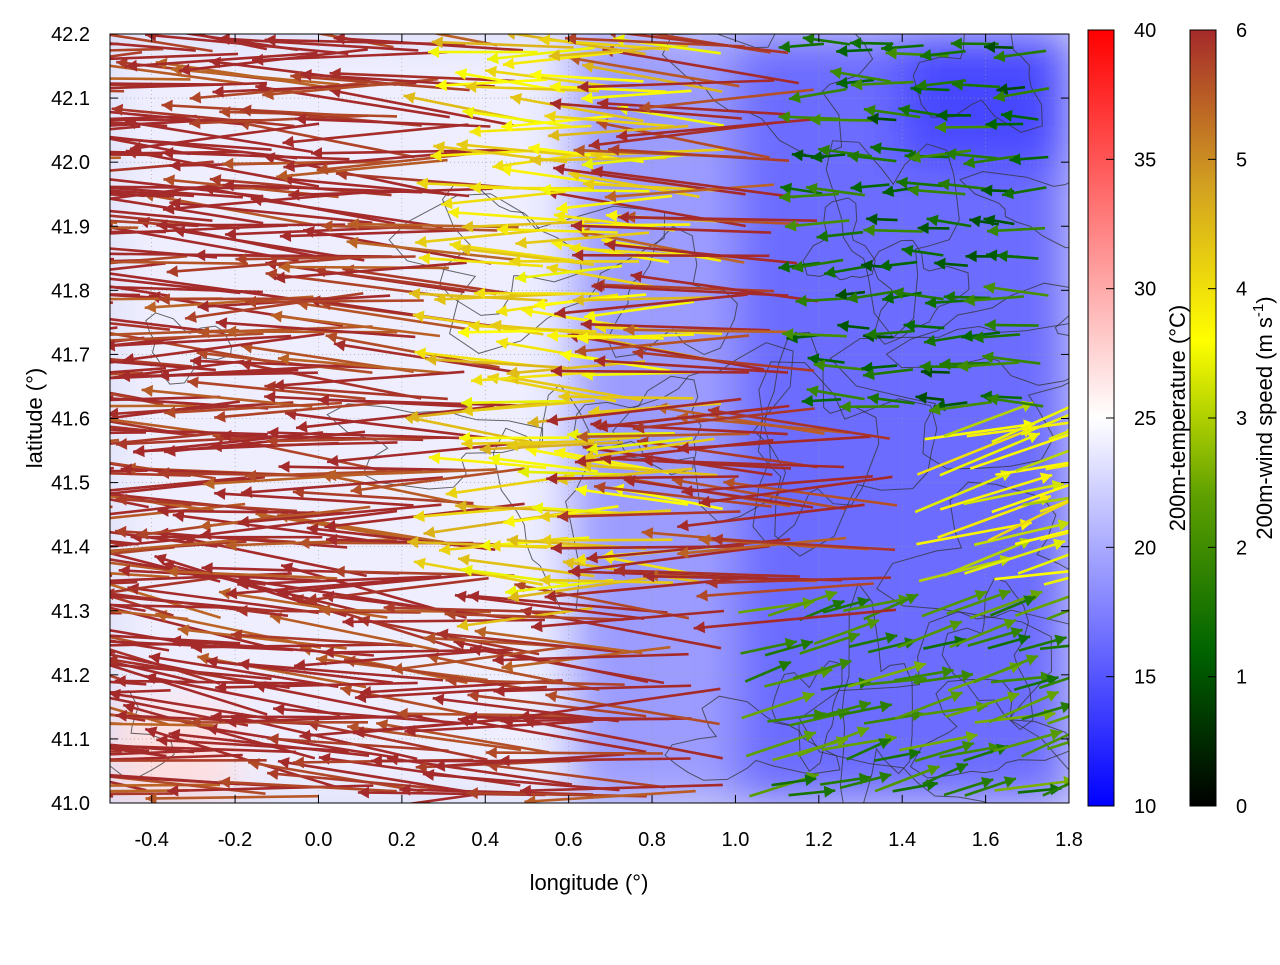 The width and height of the screenshot is (1280, 965). I want to click on x-tick-label: -0.4, so click(151, 840).